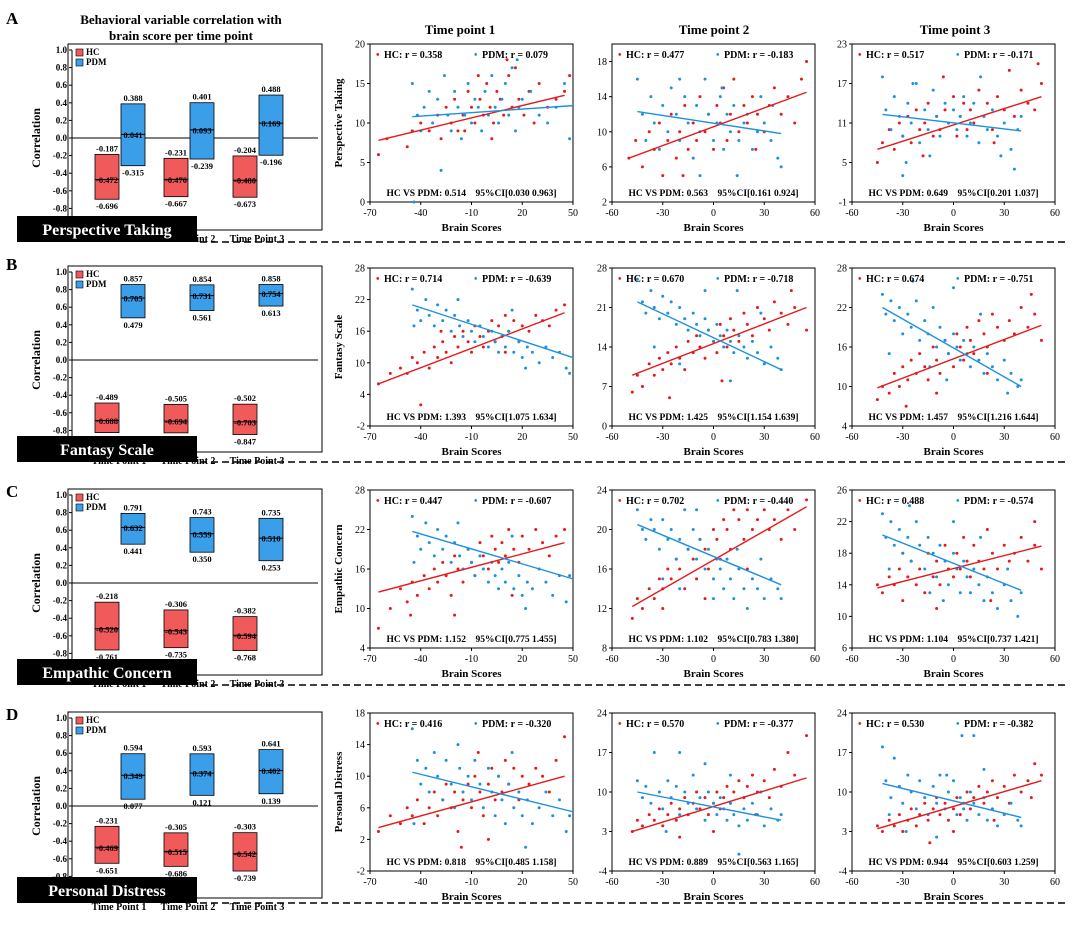  I want to click on x-tick-label: 60, so click(815, 437).